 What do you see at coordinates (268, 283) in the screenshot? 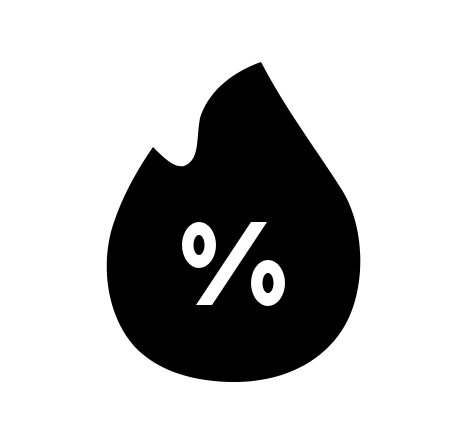
I see `percent-lower-hole` at bounding box center [268, 283].